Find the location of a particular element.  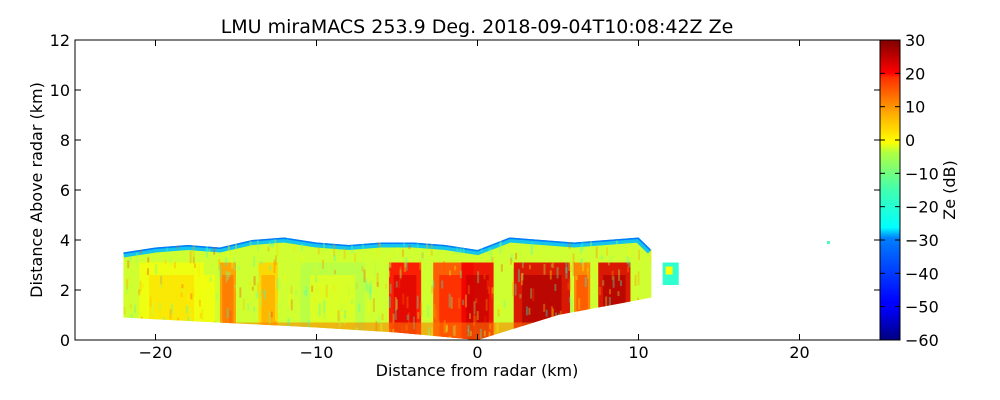

colorbar-tick-label: −40 is located at coordinates (922, 273).